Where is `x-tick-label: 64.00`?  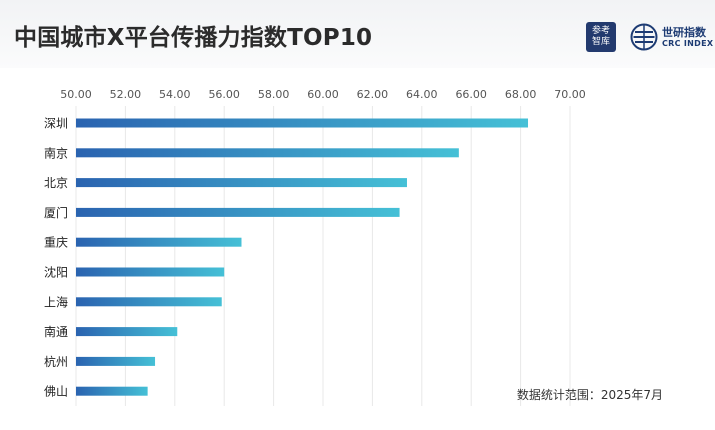 x-tick-label: 64.00 is located at coordinates (422, 94).